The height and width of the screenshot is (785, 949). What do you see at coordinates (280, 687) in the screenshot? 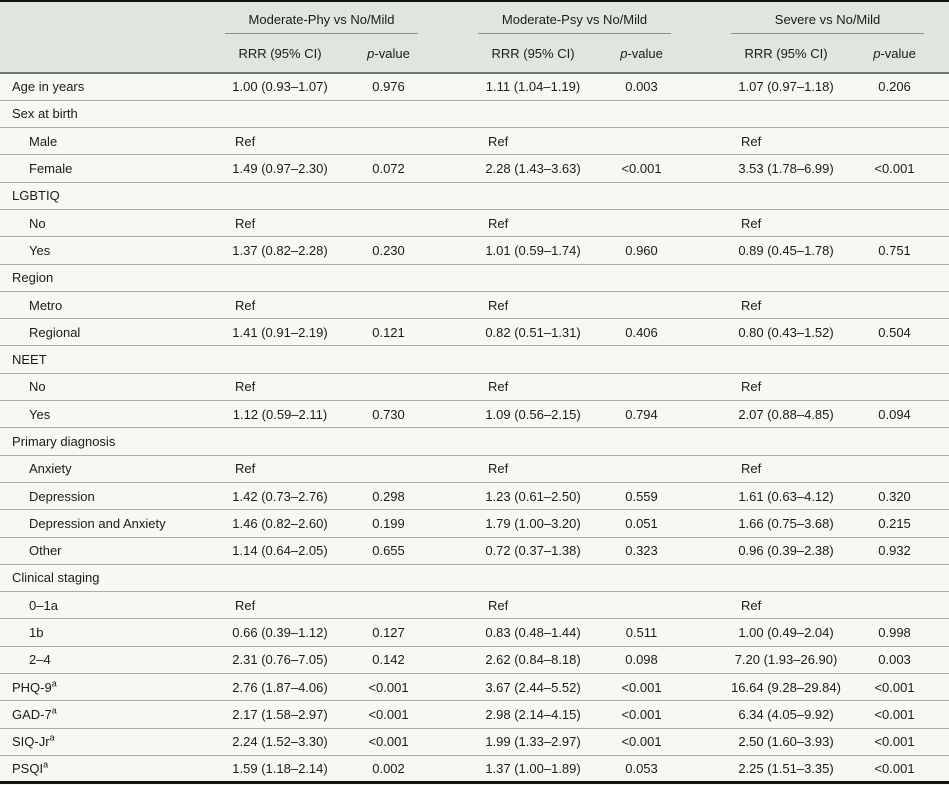
I see `cell-rrr-1: 2.76 (1.87–4.06)` at bounding box center [280, 687].